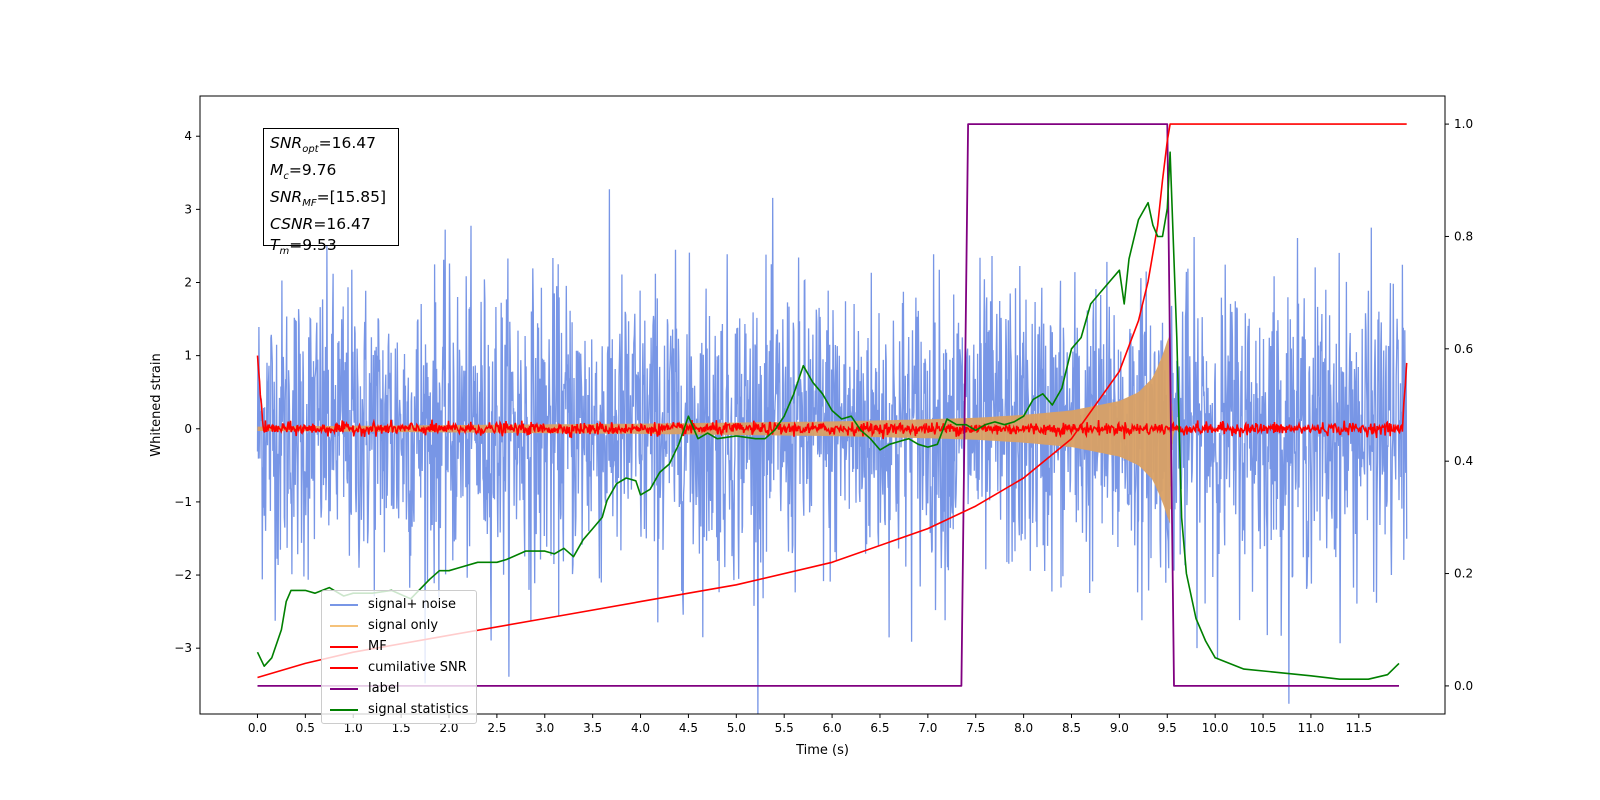 This screenshot has height=800, width=1600. I want to click on x-tick-label: 1.0, so click(353, 728).